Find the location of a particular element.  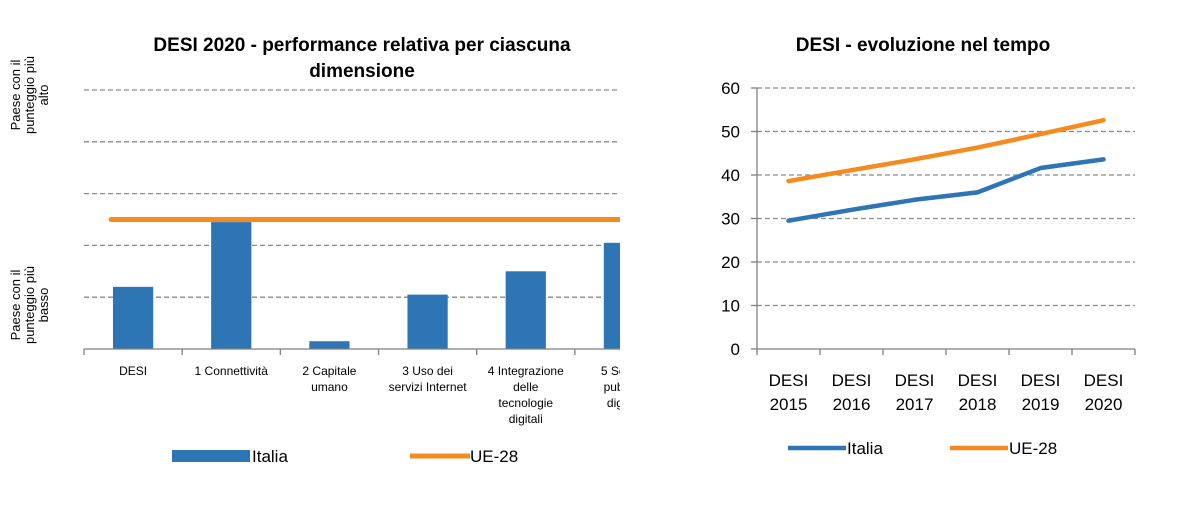

y-tick-label: 0 is located at coordinates (735, 349).